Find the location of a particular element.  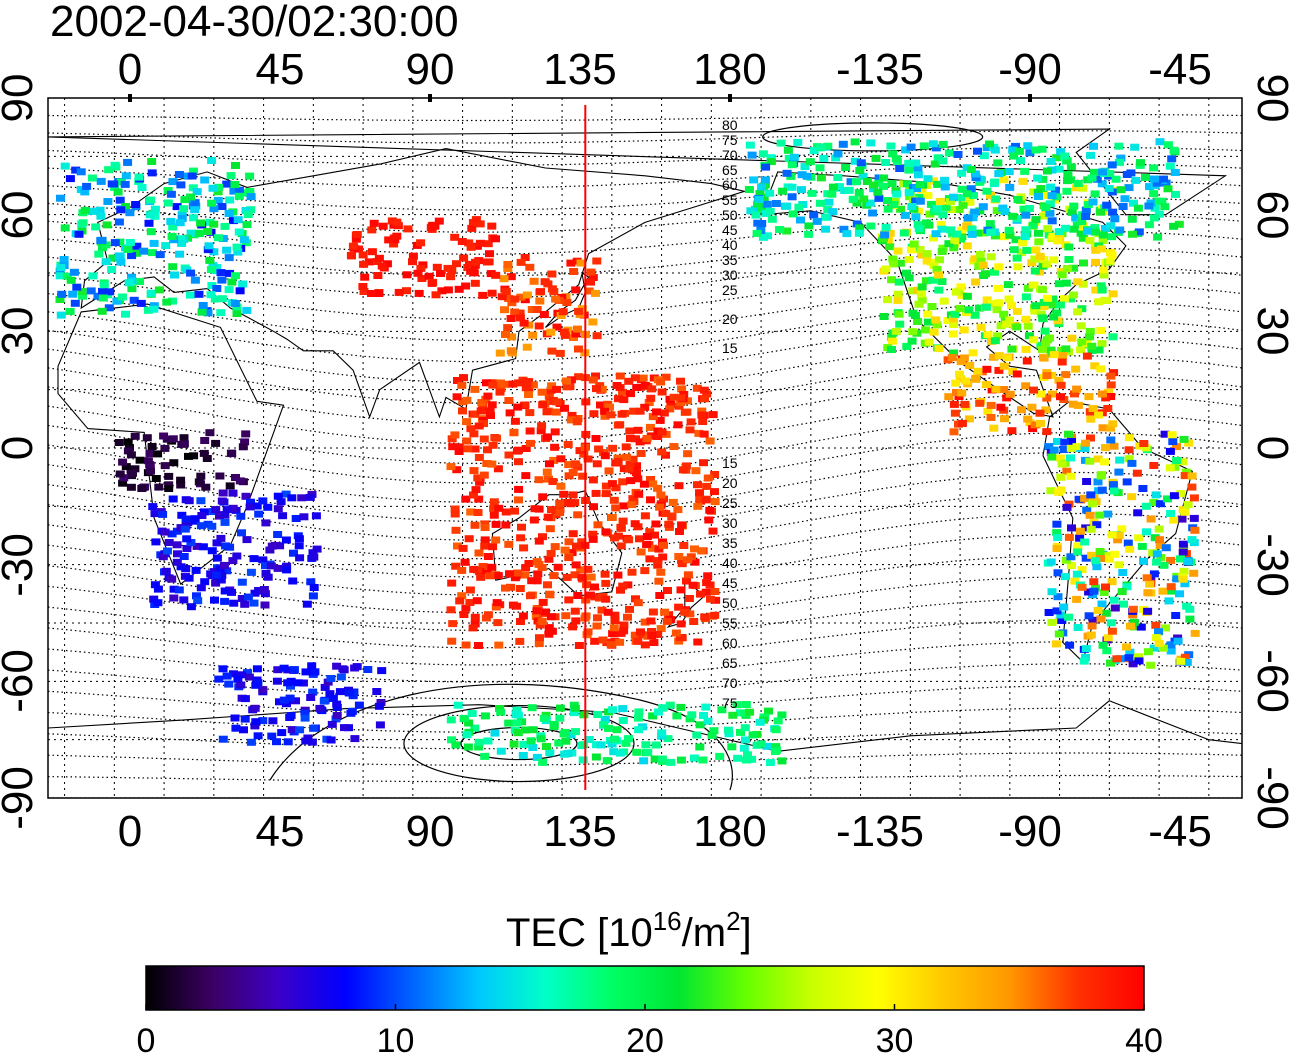

contour-label: 30 is located at coordinates (730, 275).